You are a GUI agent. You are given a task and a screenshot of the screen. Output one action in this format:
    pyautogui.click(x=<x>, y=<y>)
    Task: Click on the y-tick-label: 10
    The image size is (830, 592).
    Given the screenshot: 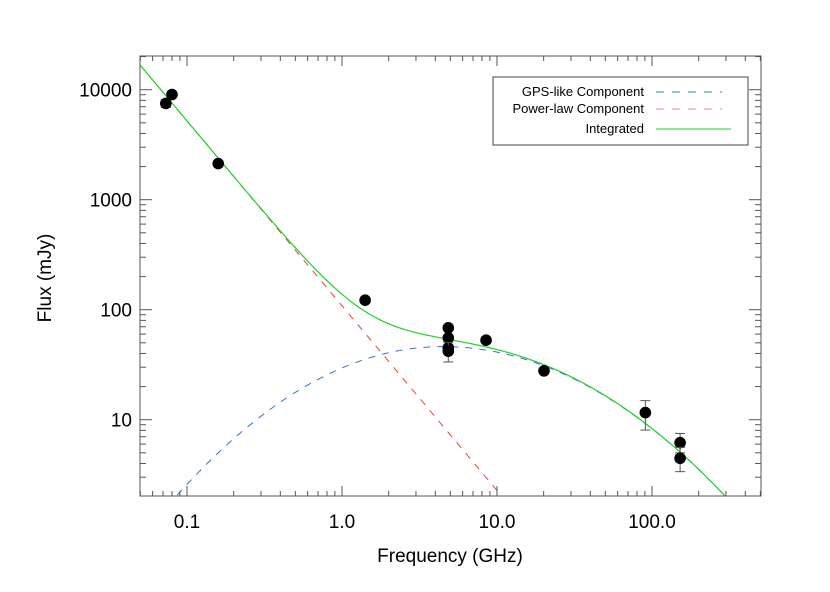 What is the action you would take?
    pyautogui.click(x=121, y=421)
    